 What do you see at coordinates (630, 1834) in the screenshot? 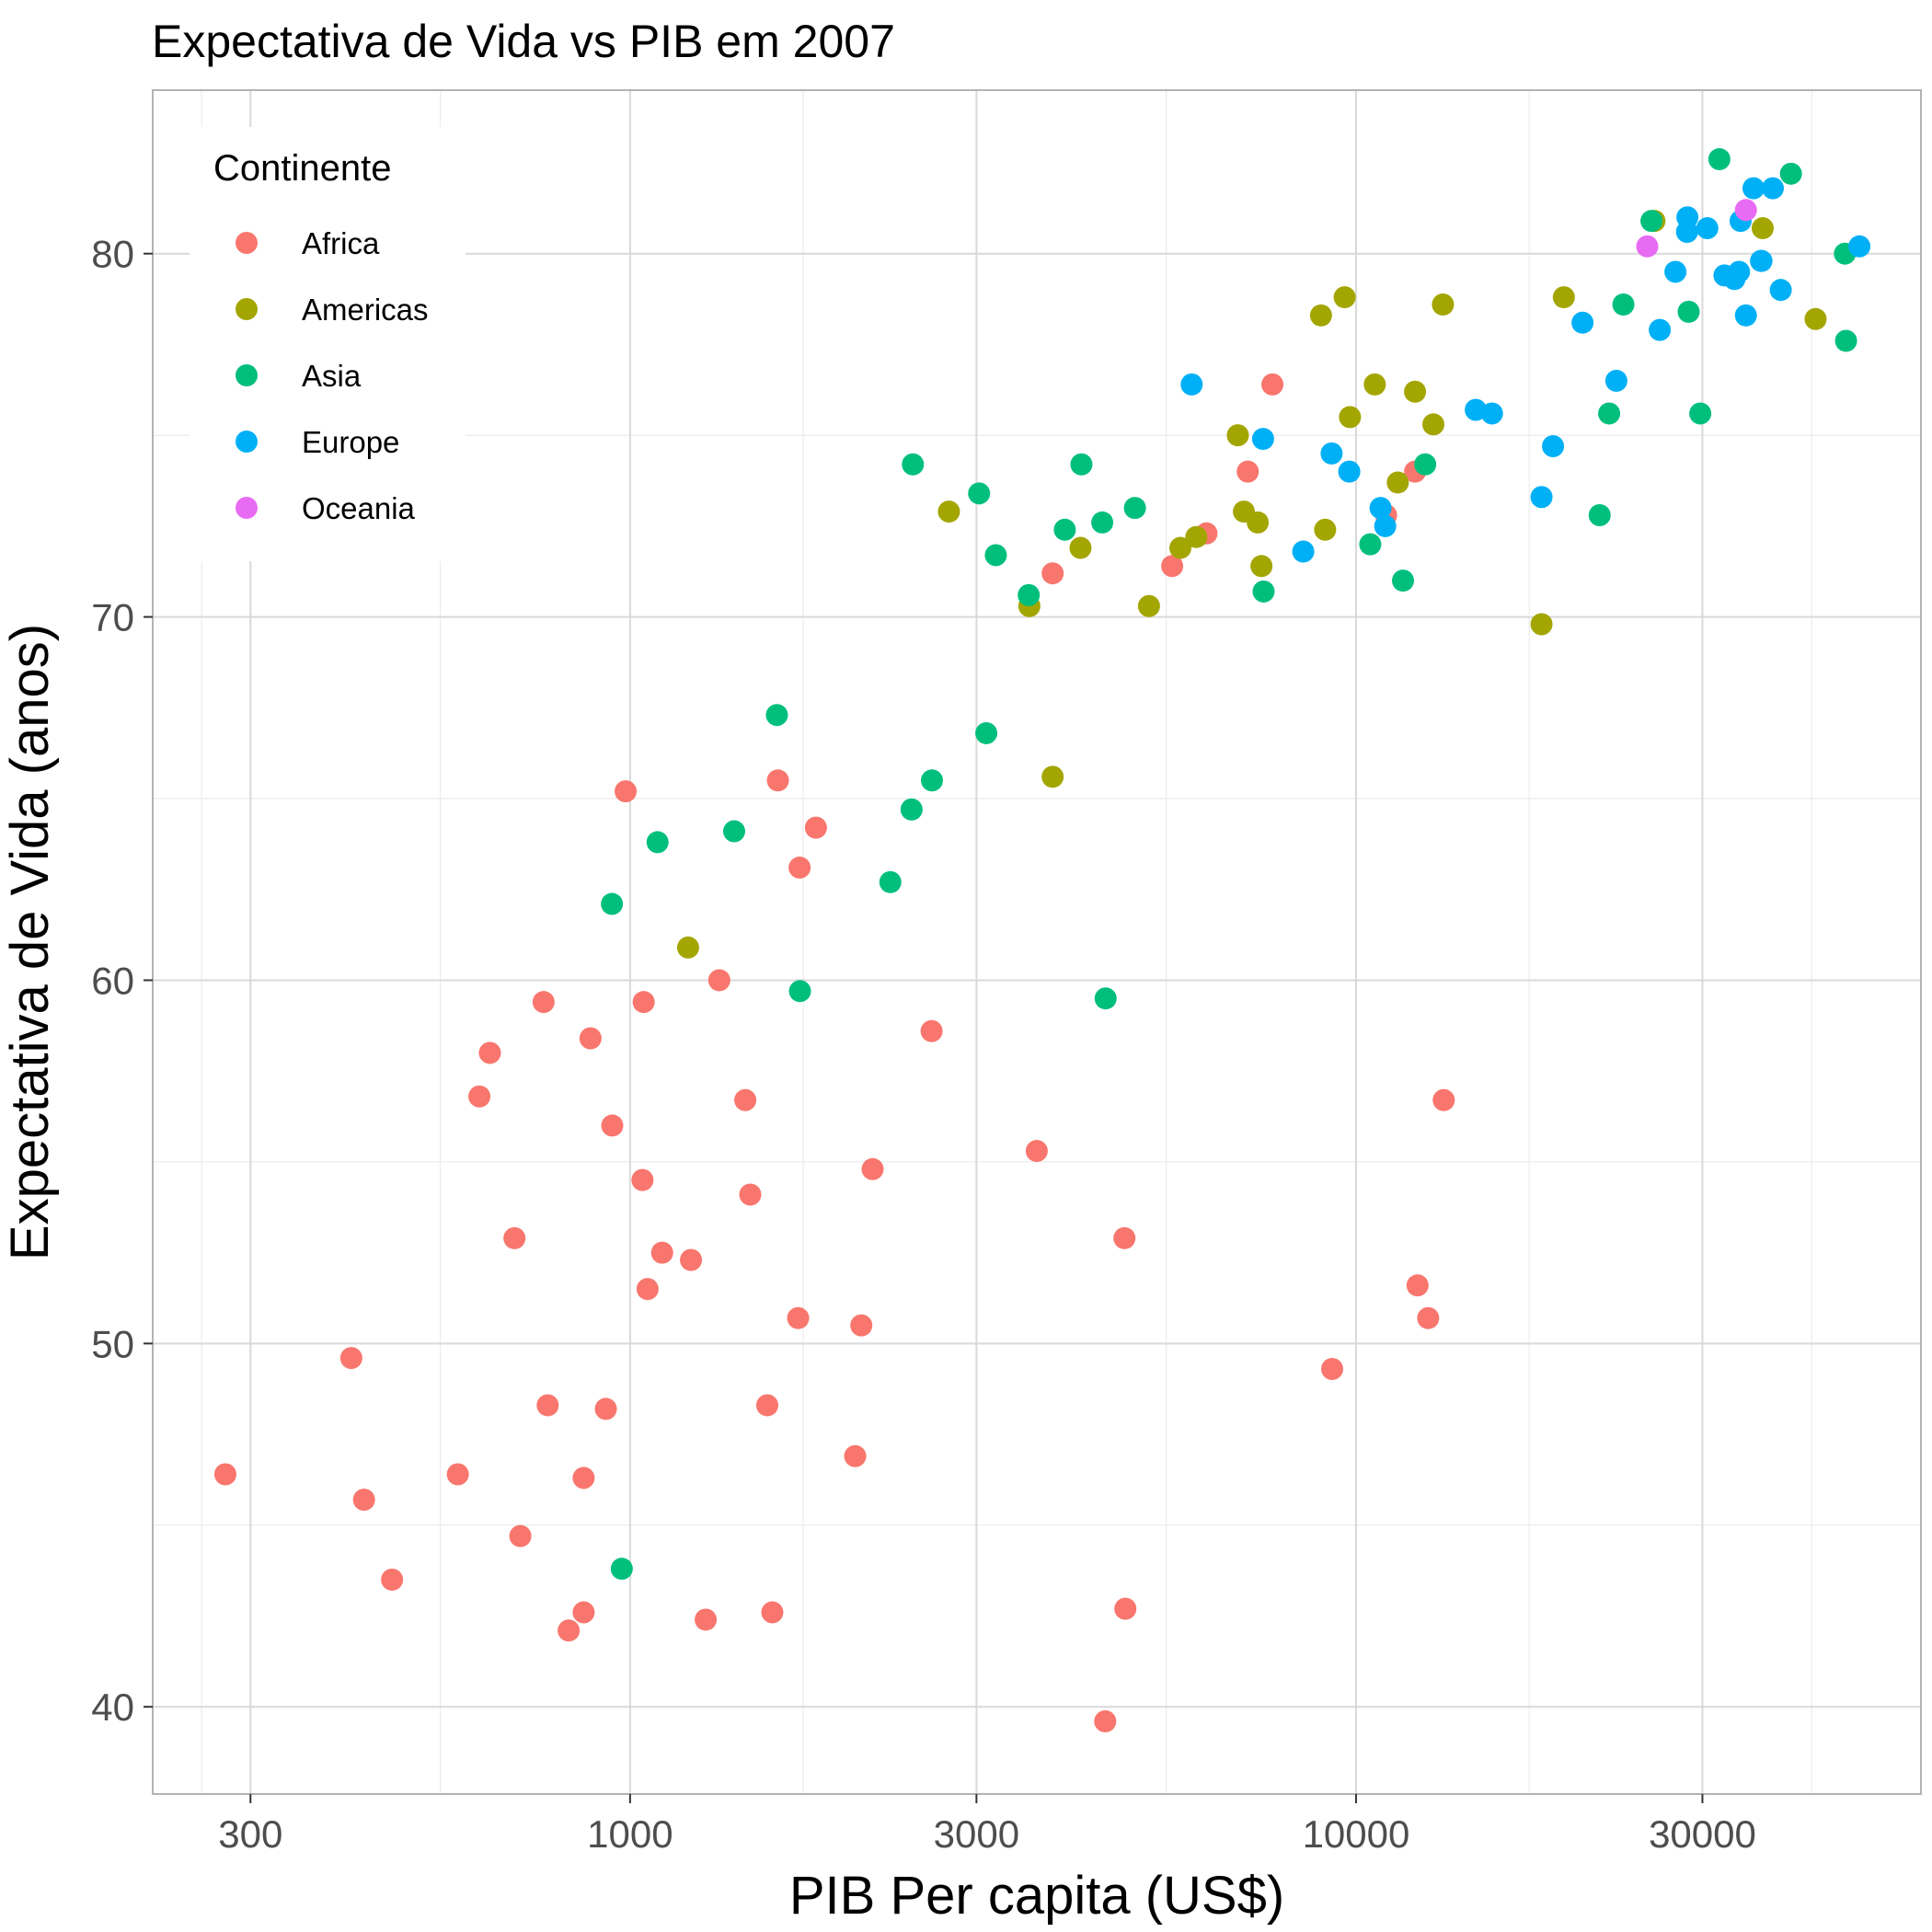
I see `x-tick-label: 1000` at bounding box center [630, 1834].